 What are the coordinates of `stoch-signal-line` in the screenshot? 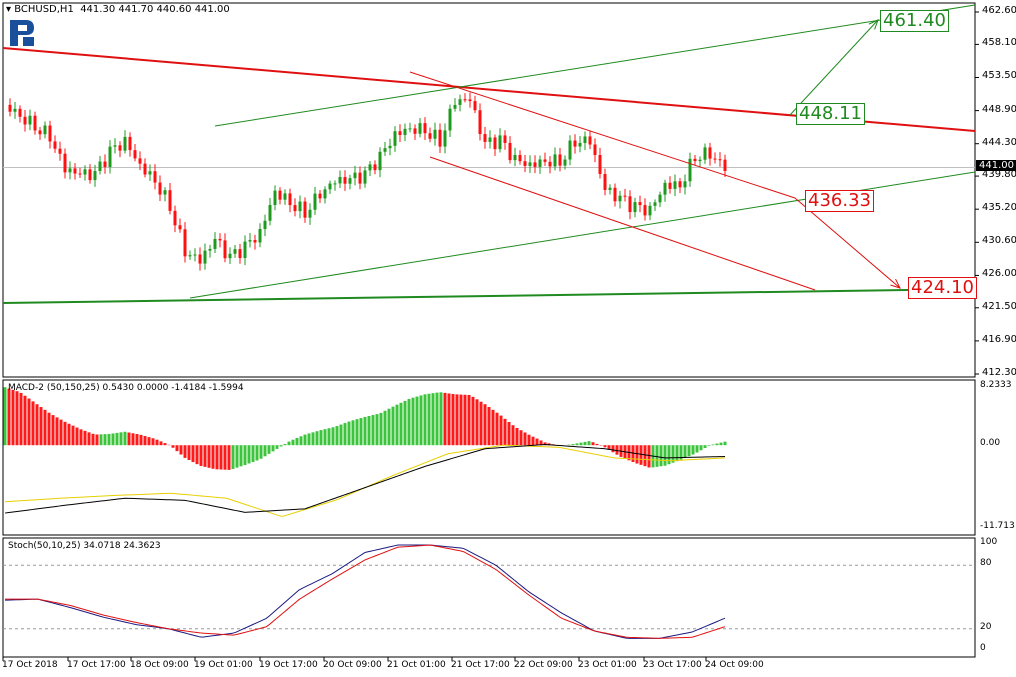 It's located at (365, 591).